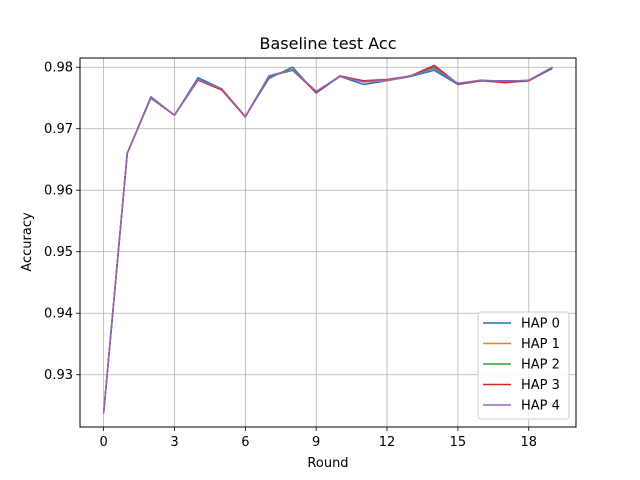 Image resolution: width=640 pixels, height=480 pixels. I want to click on legend-label-hap-1: HAP 1, so click(540, 344).